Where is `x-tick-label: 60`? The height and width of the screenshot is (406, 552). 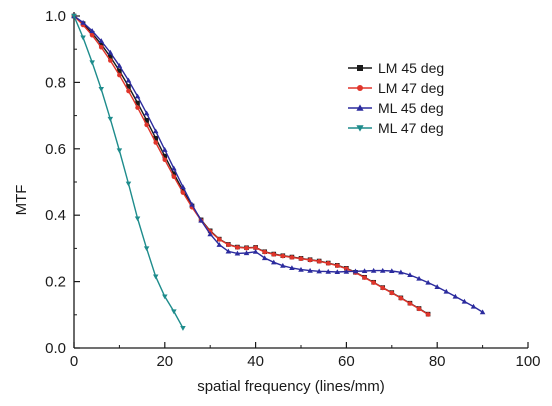
x-tick-label: 60 is located at coordinates (346, 361).